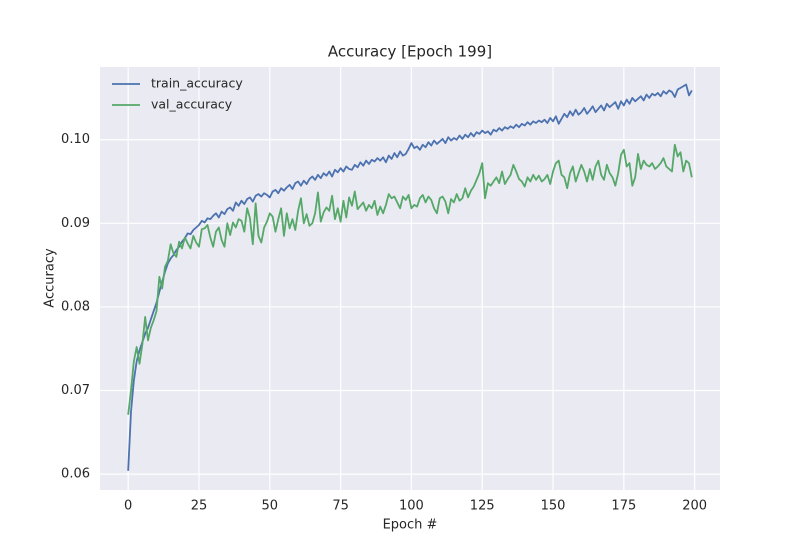 Image resolution: width=800 pixels, height=554 pixels. What do you see at coordinates (75, 390) in the screenshot?
I see `y-tick-label: 0.07` at bounding box center [75, 390].